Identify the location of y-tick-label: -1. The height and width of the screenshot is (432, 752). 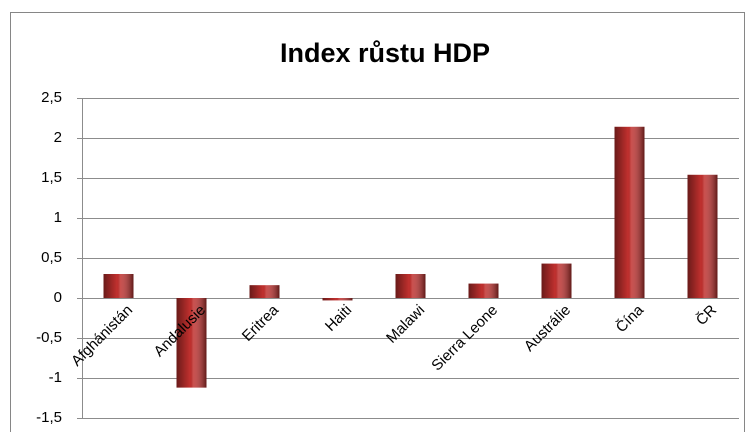
(55, 377).